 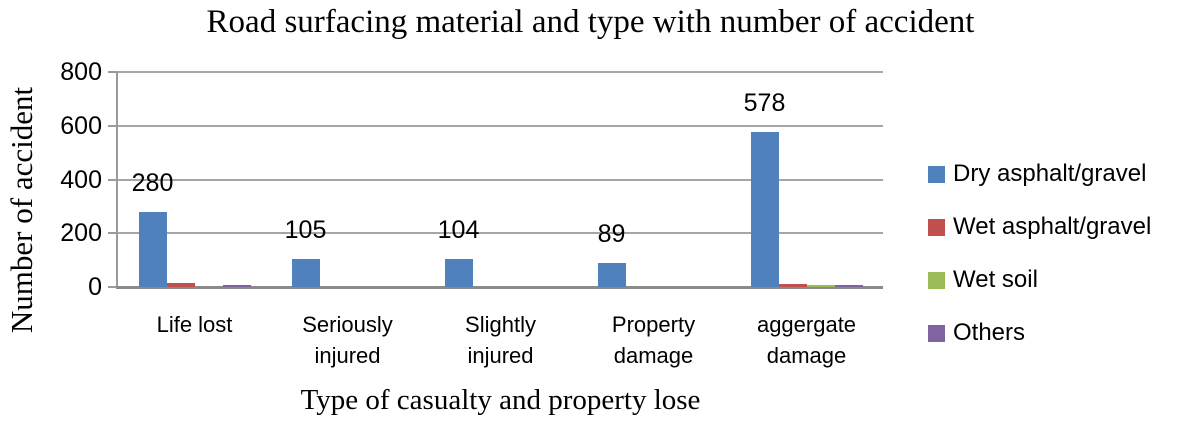 I want to click on bar-data-label: 105, so click(x=305, y=229).